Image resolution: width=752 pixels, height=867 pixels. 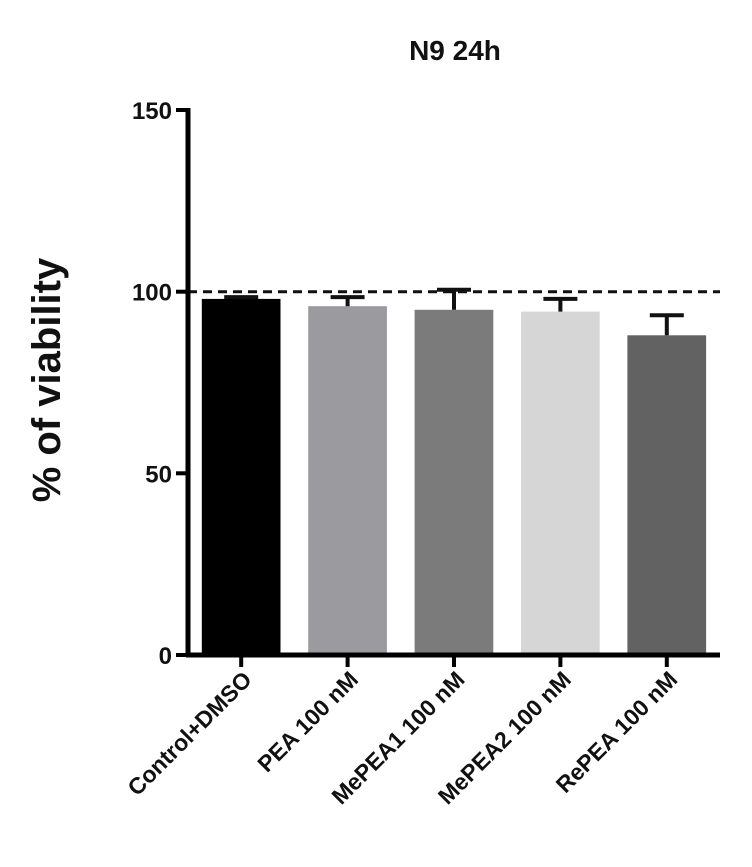 I want to click on x-category-label: PEA 100 nM, so click(x=307, y=721).